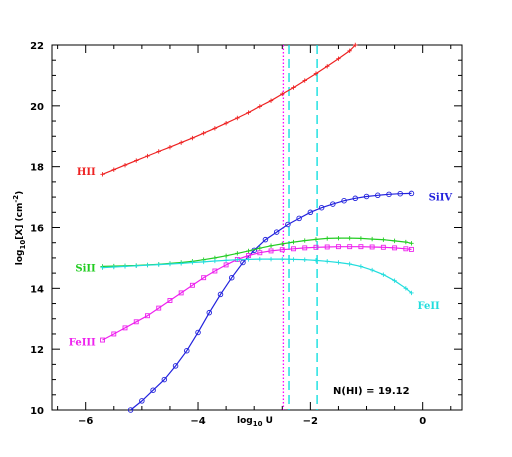  I want to click on series-label-feii: FeII, so click(428, 306).